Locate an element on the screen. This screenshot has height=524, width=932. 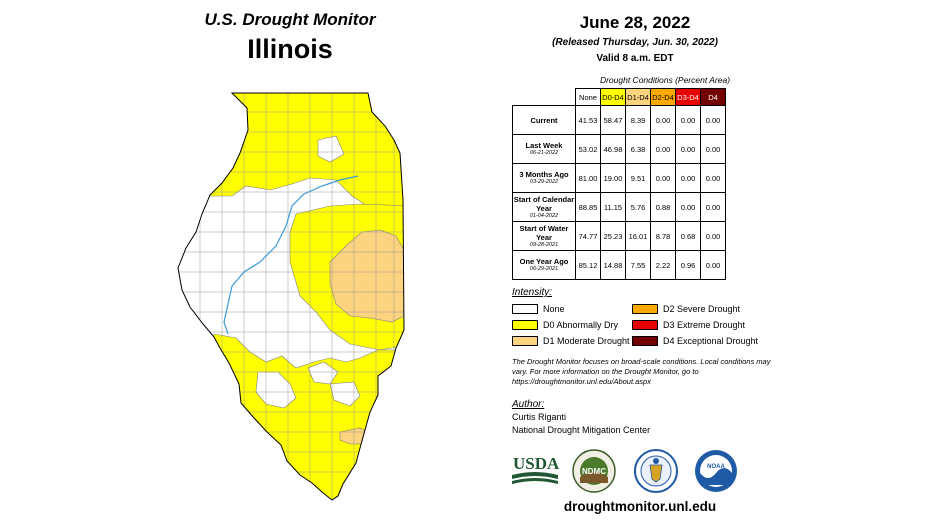
row-label: Current is located at coordinates (544, 120).